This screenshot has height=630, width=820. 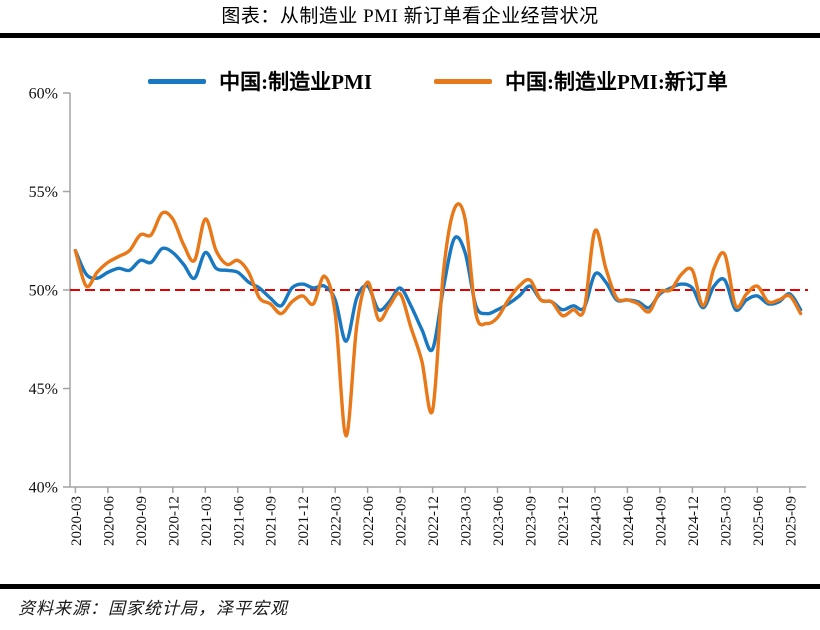 What do you see at coordinates (726, 521) in the screenshot?
I see `x-axis-label: 2025-03` at bounding box center [726, 521].